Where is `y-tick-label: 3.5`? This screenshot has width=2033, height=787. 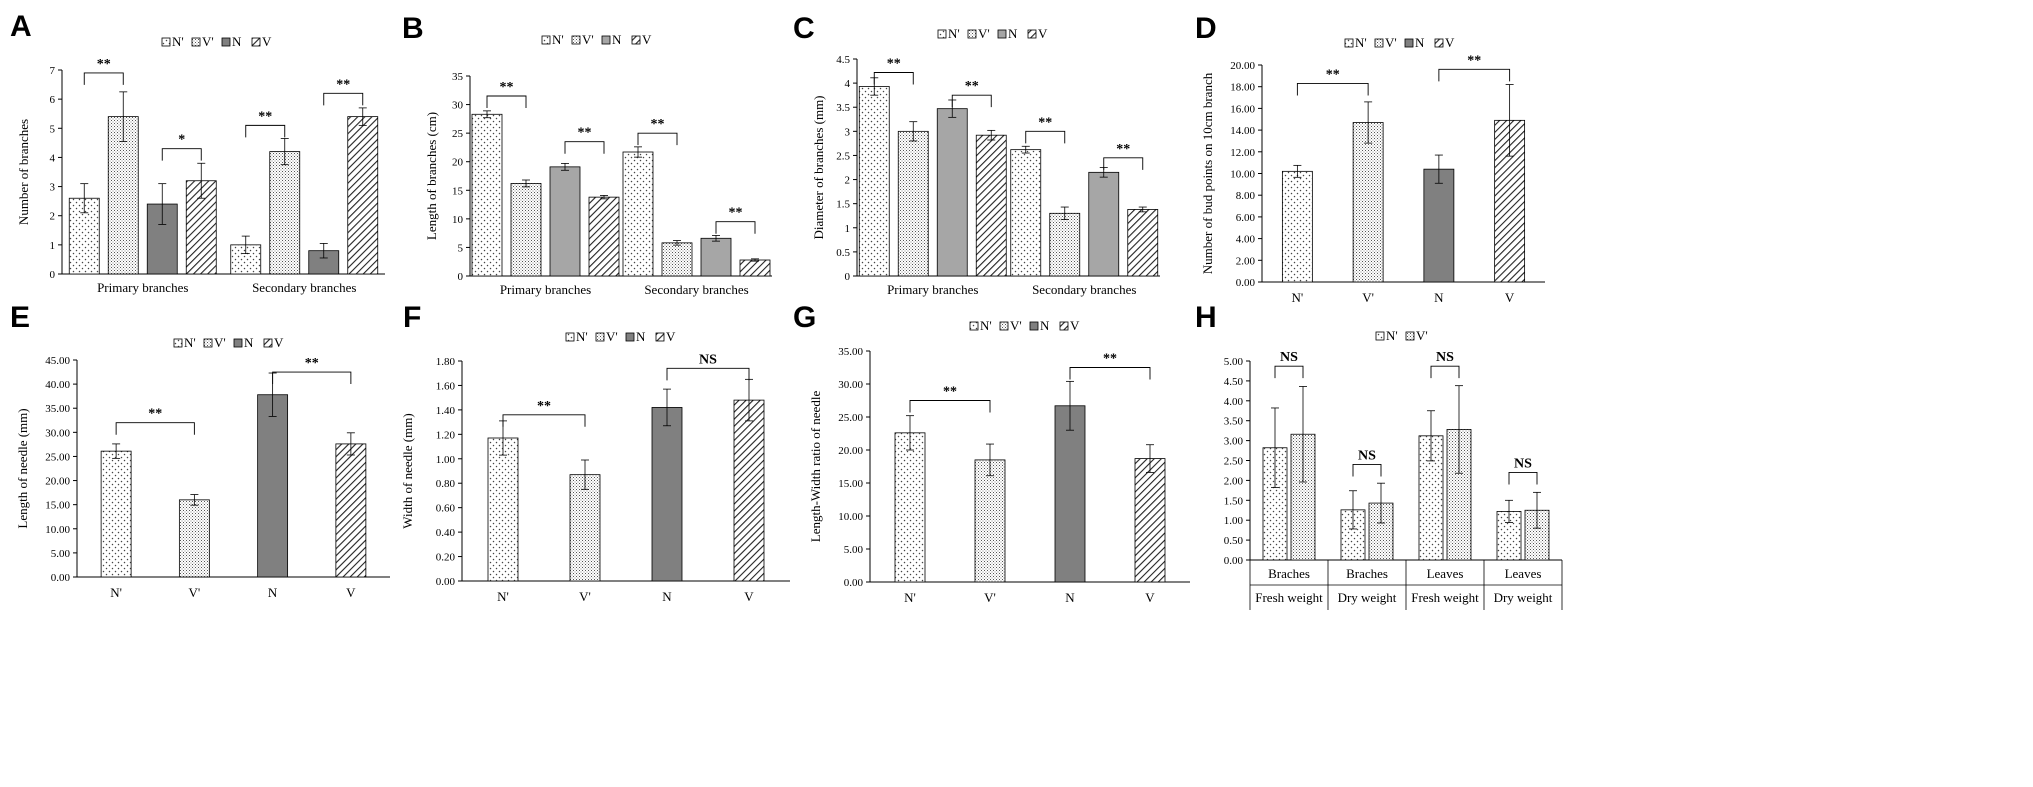
y-tick-label: 3.5 is located at coordinates (843, 108).